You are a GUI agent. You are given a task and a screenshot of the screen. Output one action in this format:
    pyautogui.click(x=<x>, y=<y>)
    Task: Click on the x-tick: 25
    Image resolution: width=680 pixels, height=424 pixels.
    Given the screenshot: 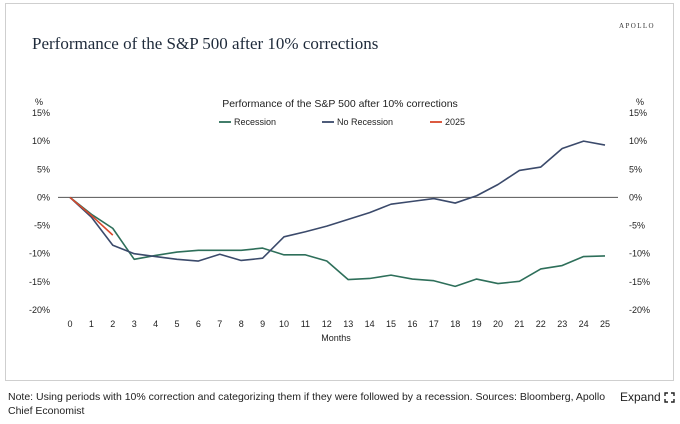 What is the action you would take?
    pyautogui.click(x=605, y=324)
    